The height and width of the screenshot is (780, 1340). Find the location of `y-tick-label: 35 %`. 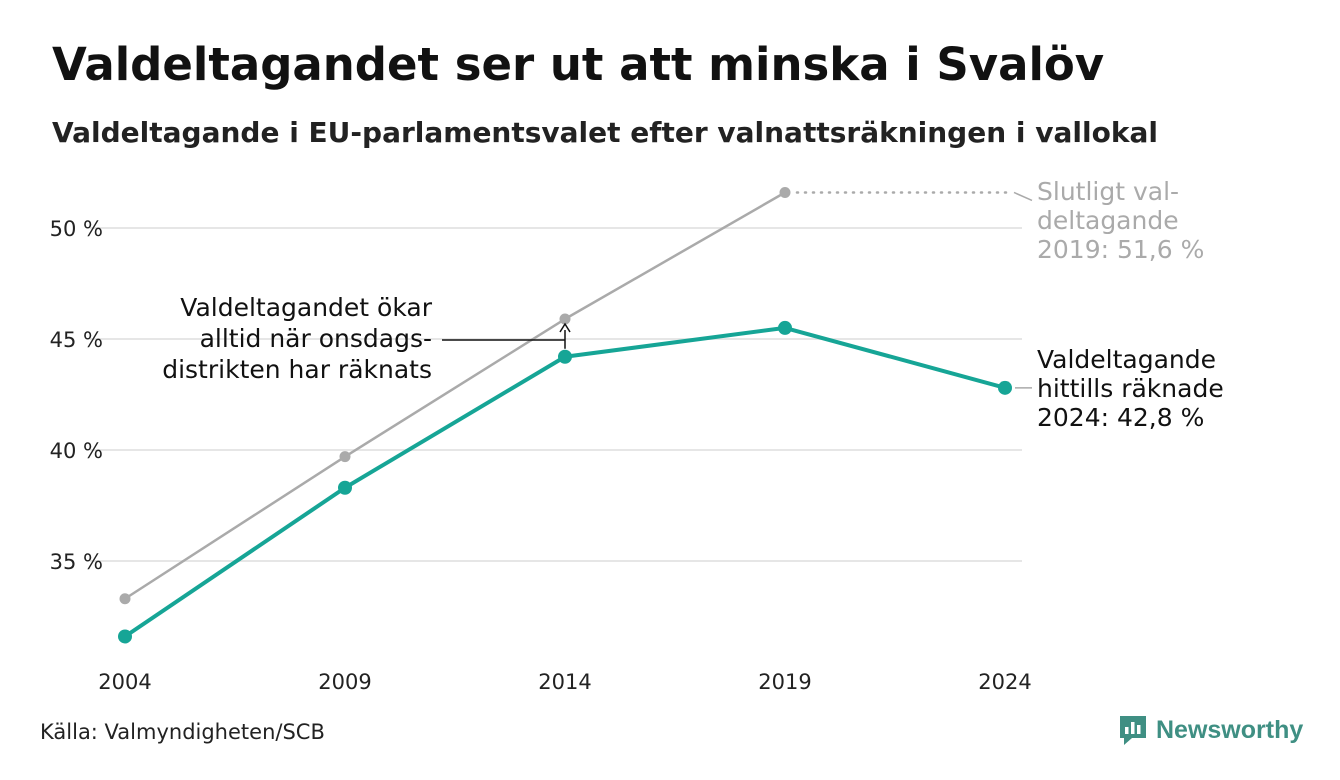

y-tick-label: 35 % is located at coordinates (76, 562).